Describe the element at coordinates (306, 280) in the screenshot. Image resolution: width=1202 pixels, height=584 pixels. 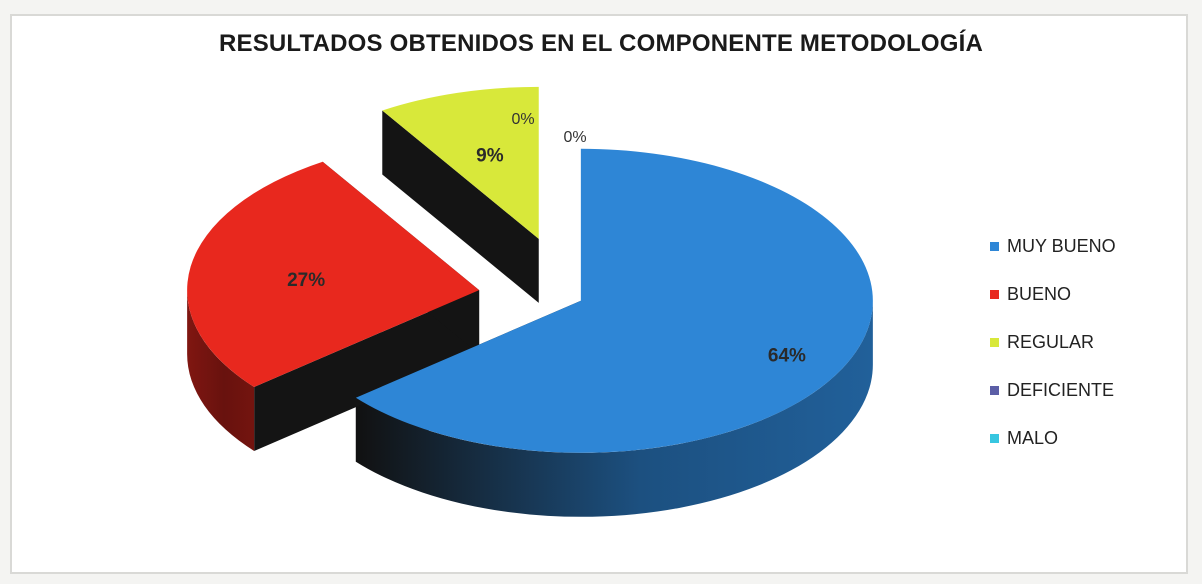
I see `data-label-bueno: 27%` at that location.